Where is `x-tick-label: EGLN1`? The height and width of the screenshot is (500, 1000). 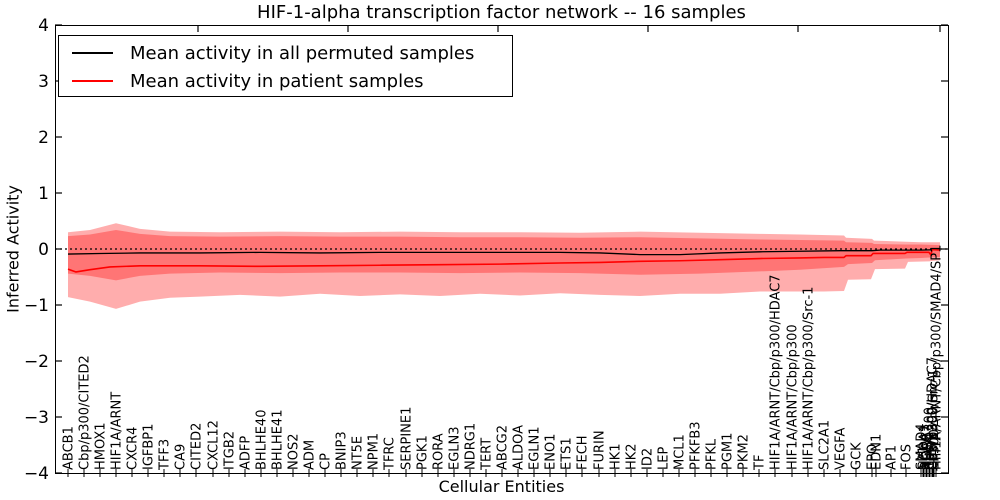
x-tick-label: EGLN1 is located at coordinates (535, 448).